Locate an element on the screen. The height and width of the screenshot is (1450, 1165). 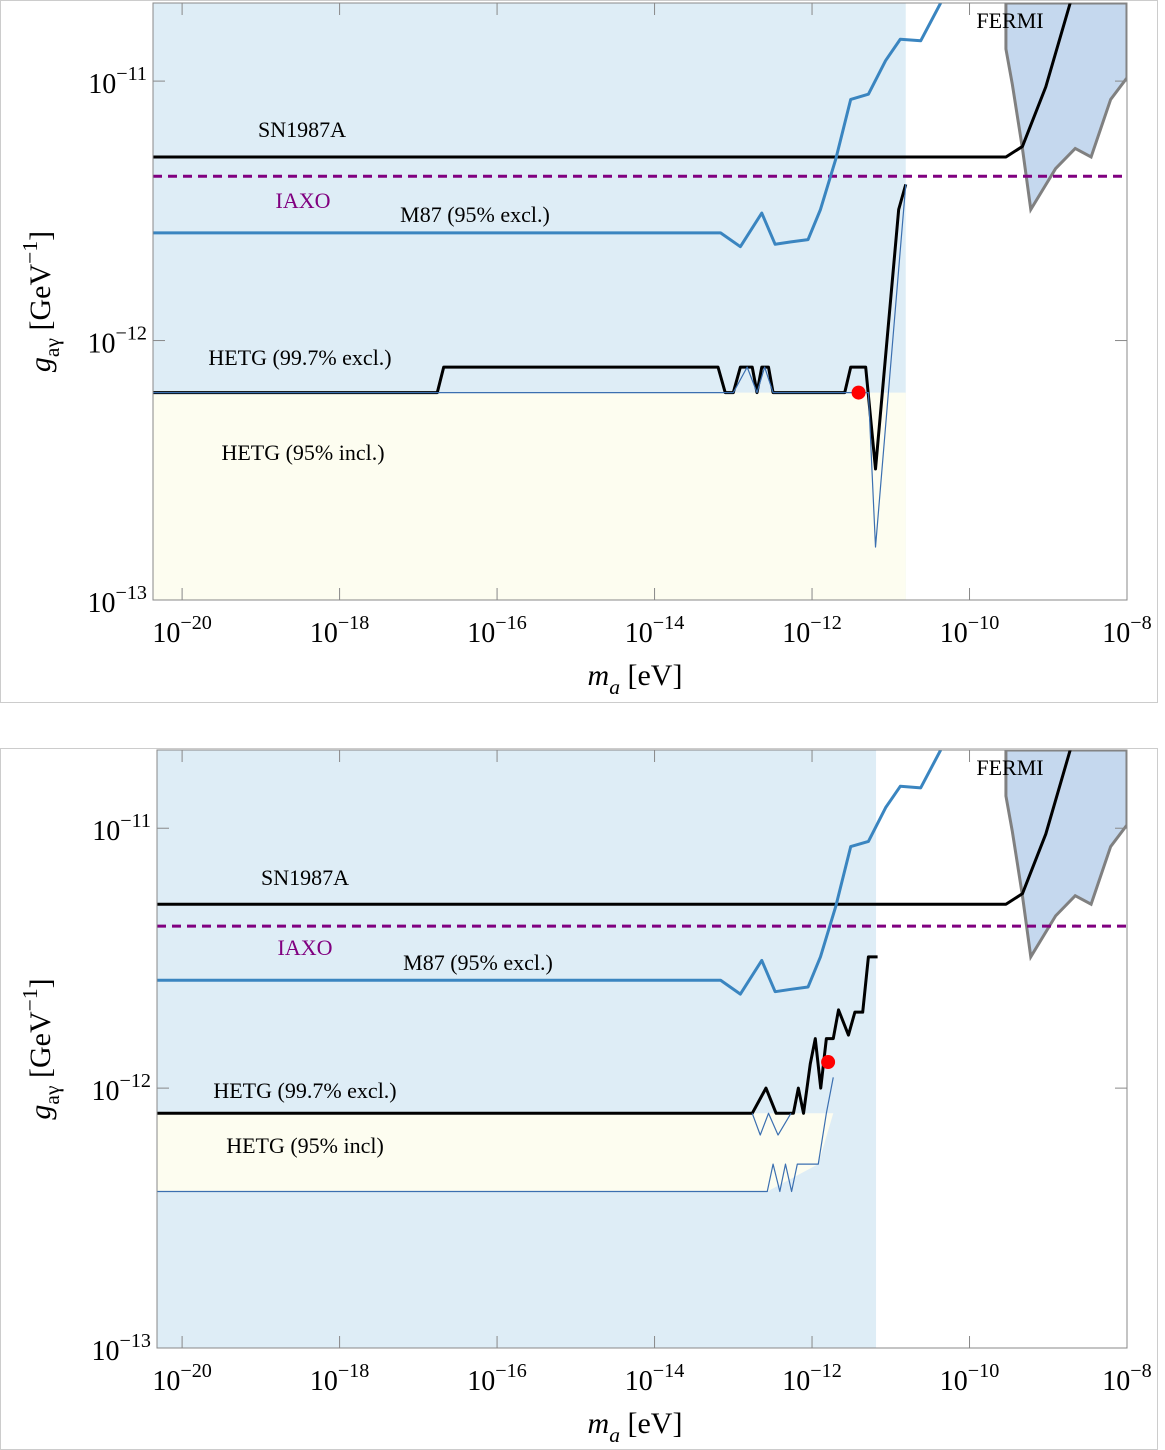
annotation: HETG (95% incl) is located at coordinates (305, 1145).